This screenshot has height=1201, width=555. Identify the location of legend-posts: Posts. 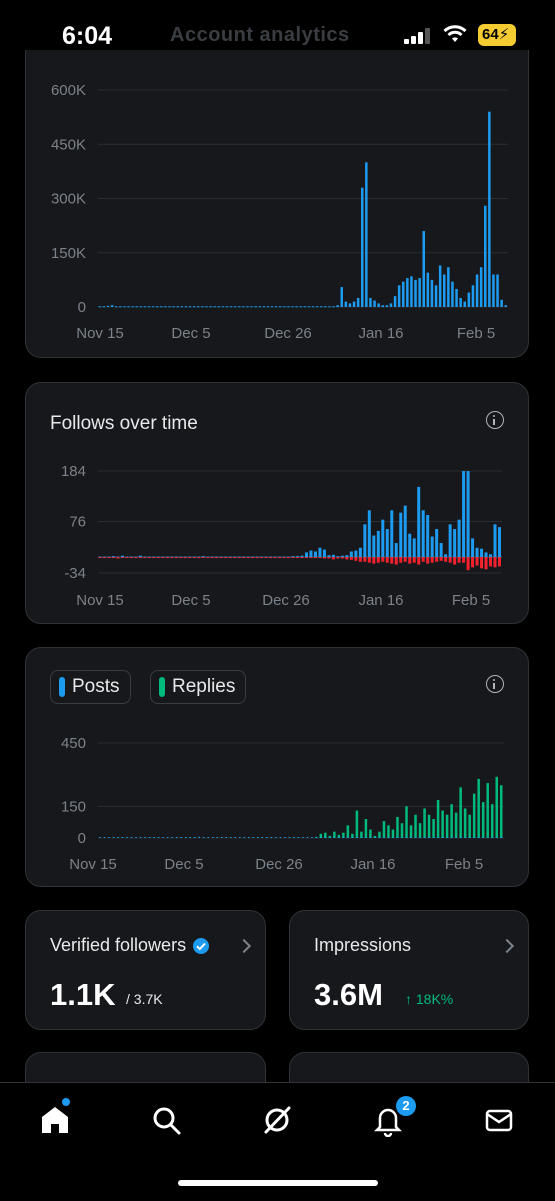
(90, 687).